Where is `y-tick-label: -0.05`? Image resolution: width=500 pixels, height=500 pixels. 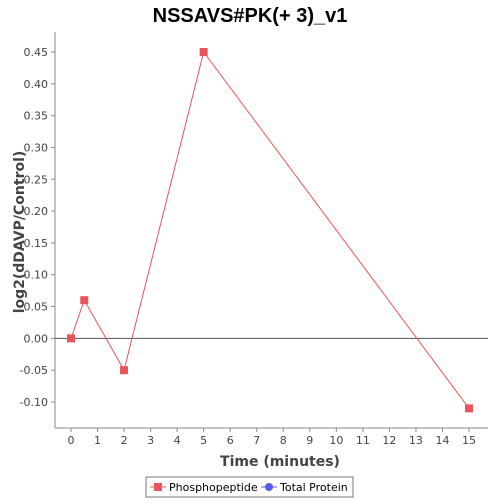 y-tick-label: -0.05 is located at coordinates (34, 370).